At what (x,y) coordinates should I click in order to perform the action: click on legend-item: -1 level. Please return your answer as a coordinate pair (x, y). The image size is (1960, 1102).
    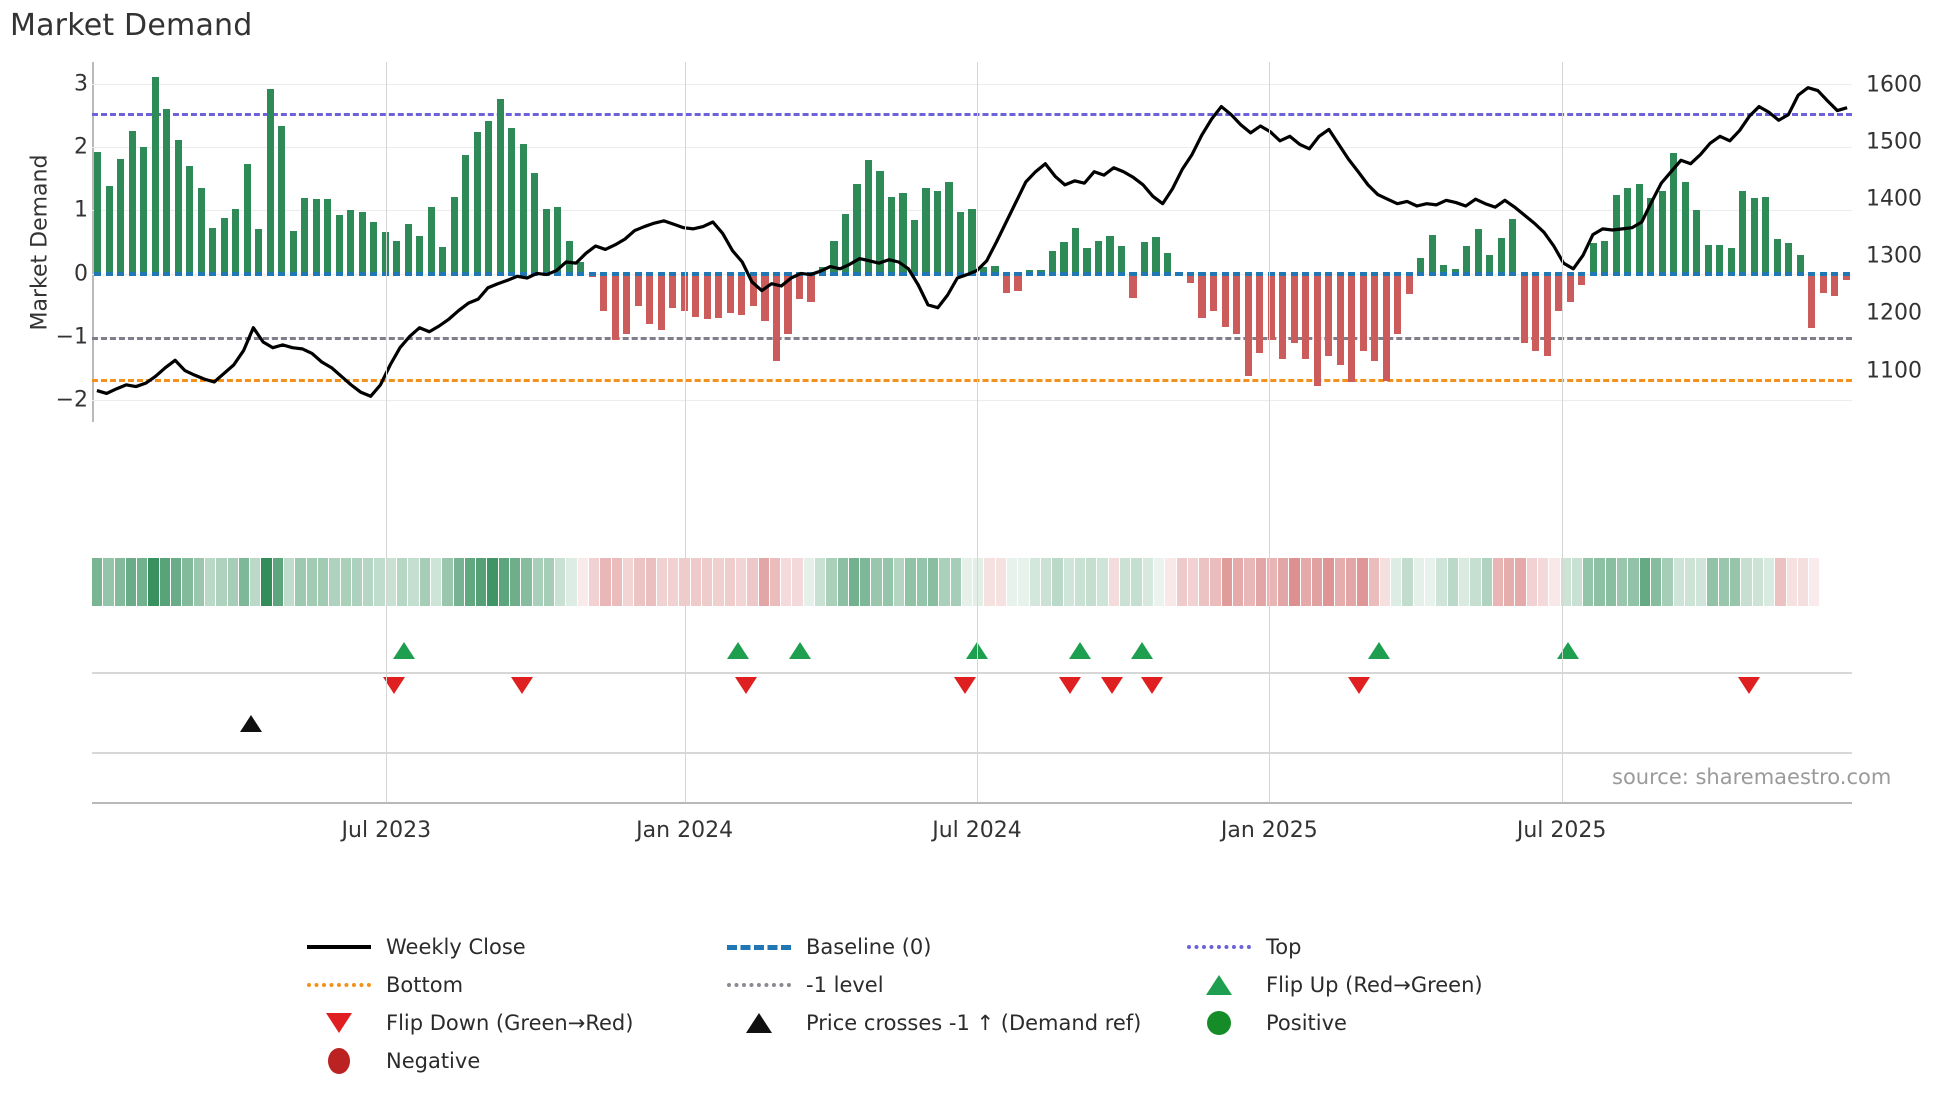
    Looking at the image, I should click on (950, 985).